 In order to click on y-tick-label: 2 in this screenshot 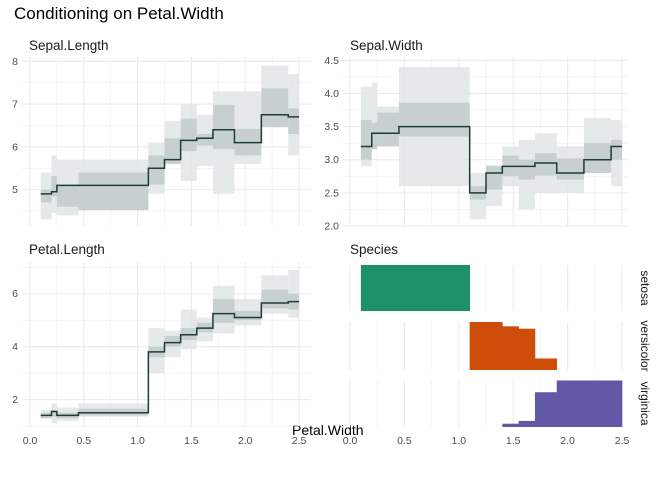, I will do `click(15, 400)`.